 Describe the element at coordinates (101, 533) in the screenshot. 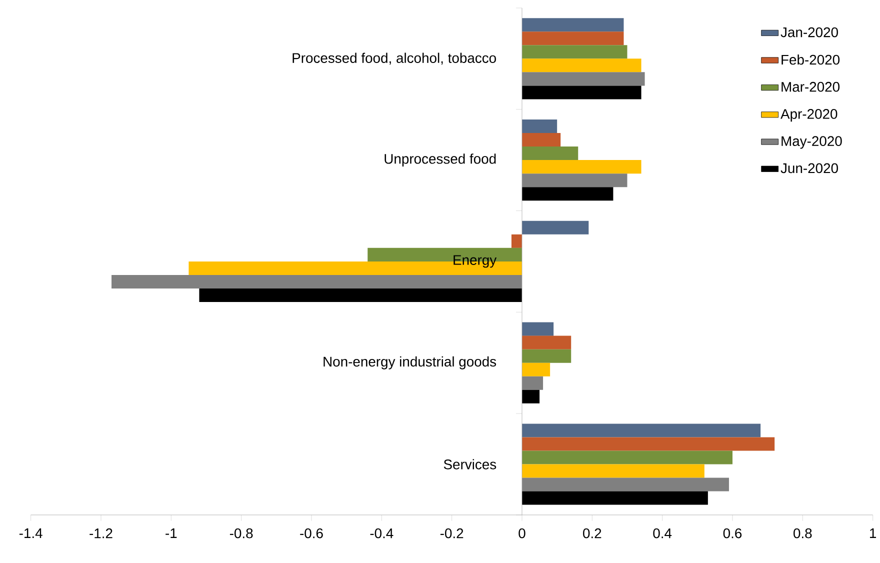

I see `x-tick-label: -1.2` at that location.